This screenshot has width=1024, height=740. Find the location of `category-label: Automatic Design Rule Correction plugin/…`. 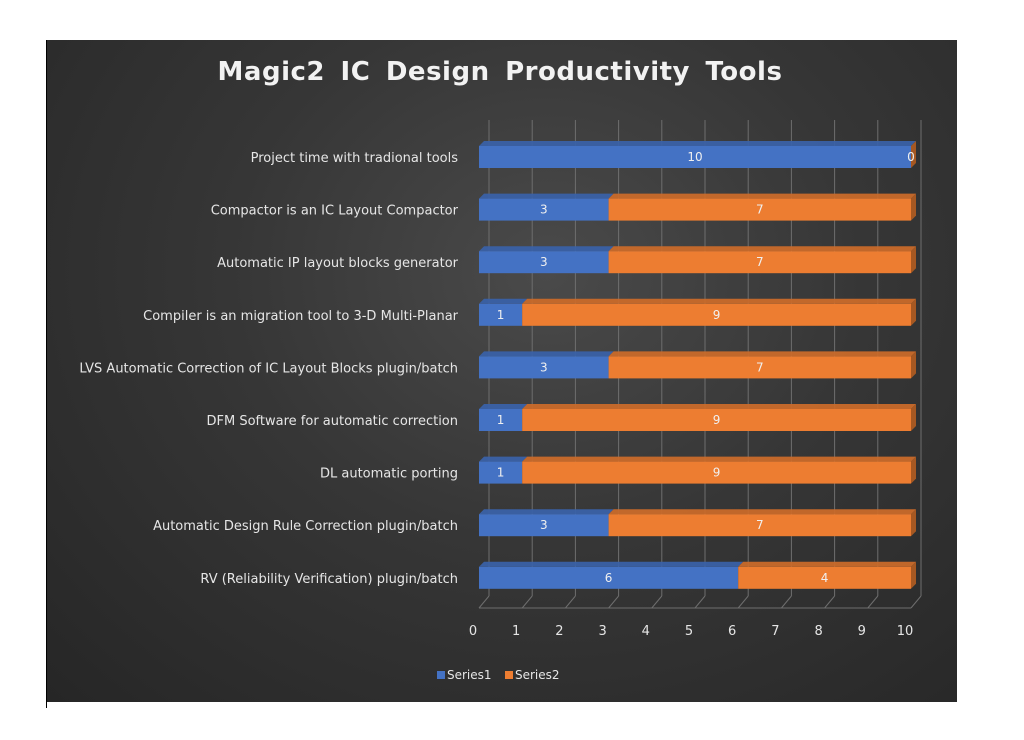

category-label: Automatic Design Rule Correction plugin/… is located at coordinates (305, 526).